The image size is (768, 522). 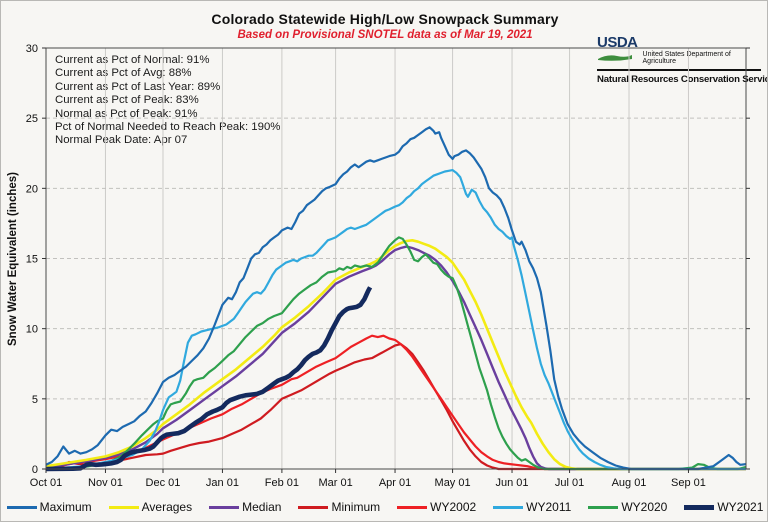 I want to click on y-tick-label: 0, so click(x=35, y=470).